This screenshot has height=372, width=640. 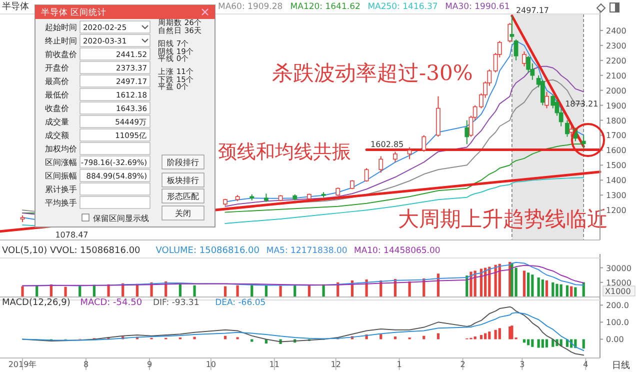 I want to click on x-tick-label: 12, so click(x=335, y=364).